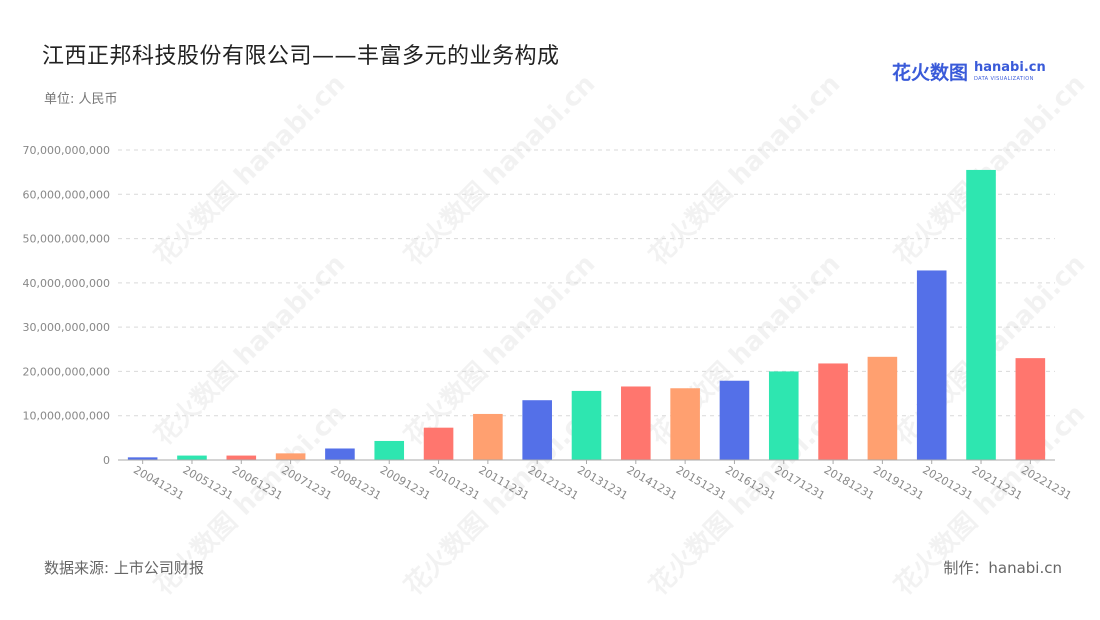 Image resolution: width=1100 pixels, height=620 pixels. I want to click on y-tick-label: 50,000,000,000, so click(66, 239).